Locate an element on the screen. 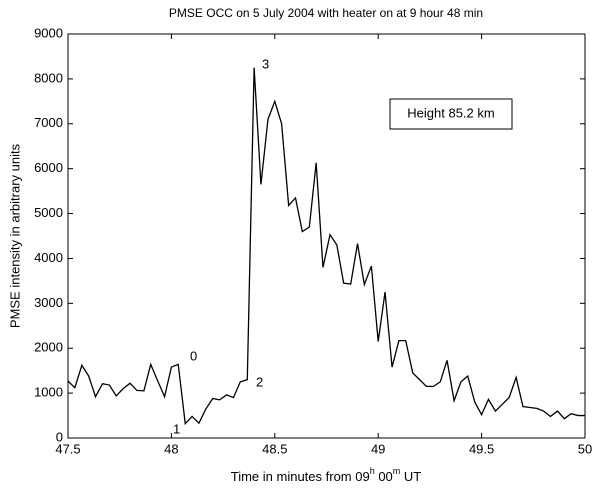  x-tick-label: 48.5 is located at coordinates (274, 448).